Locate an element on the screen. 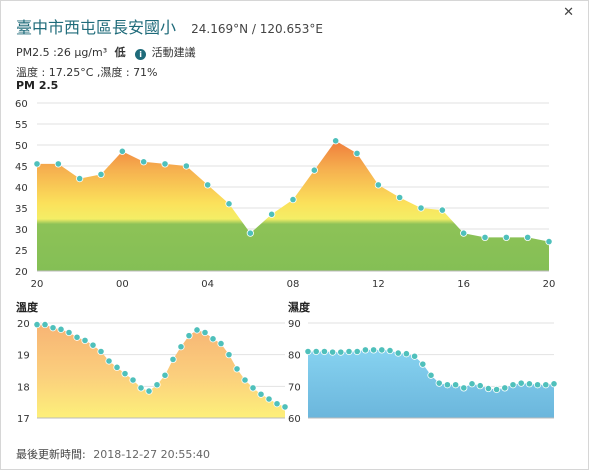  y-tick-label: 25 is located at coordinates (21, 251).